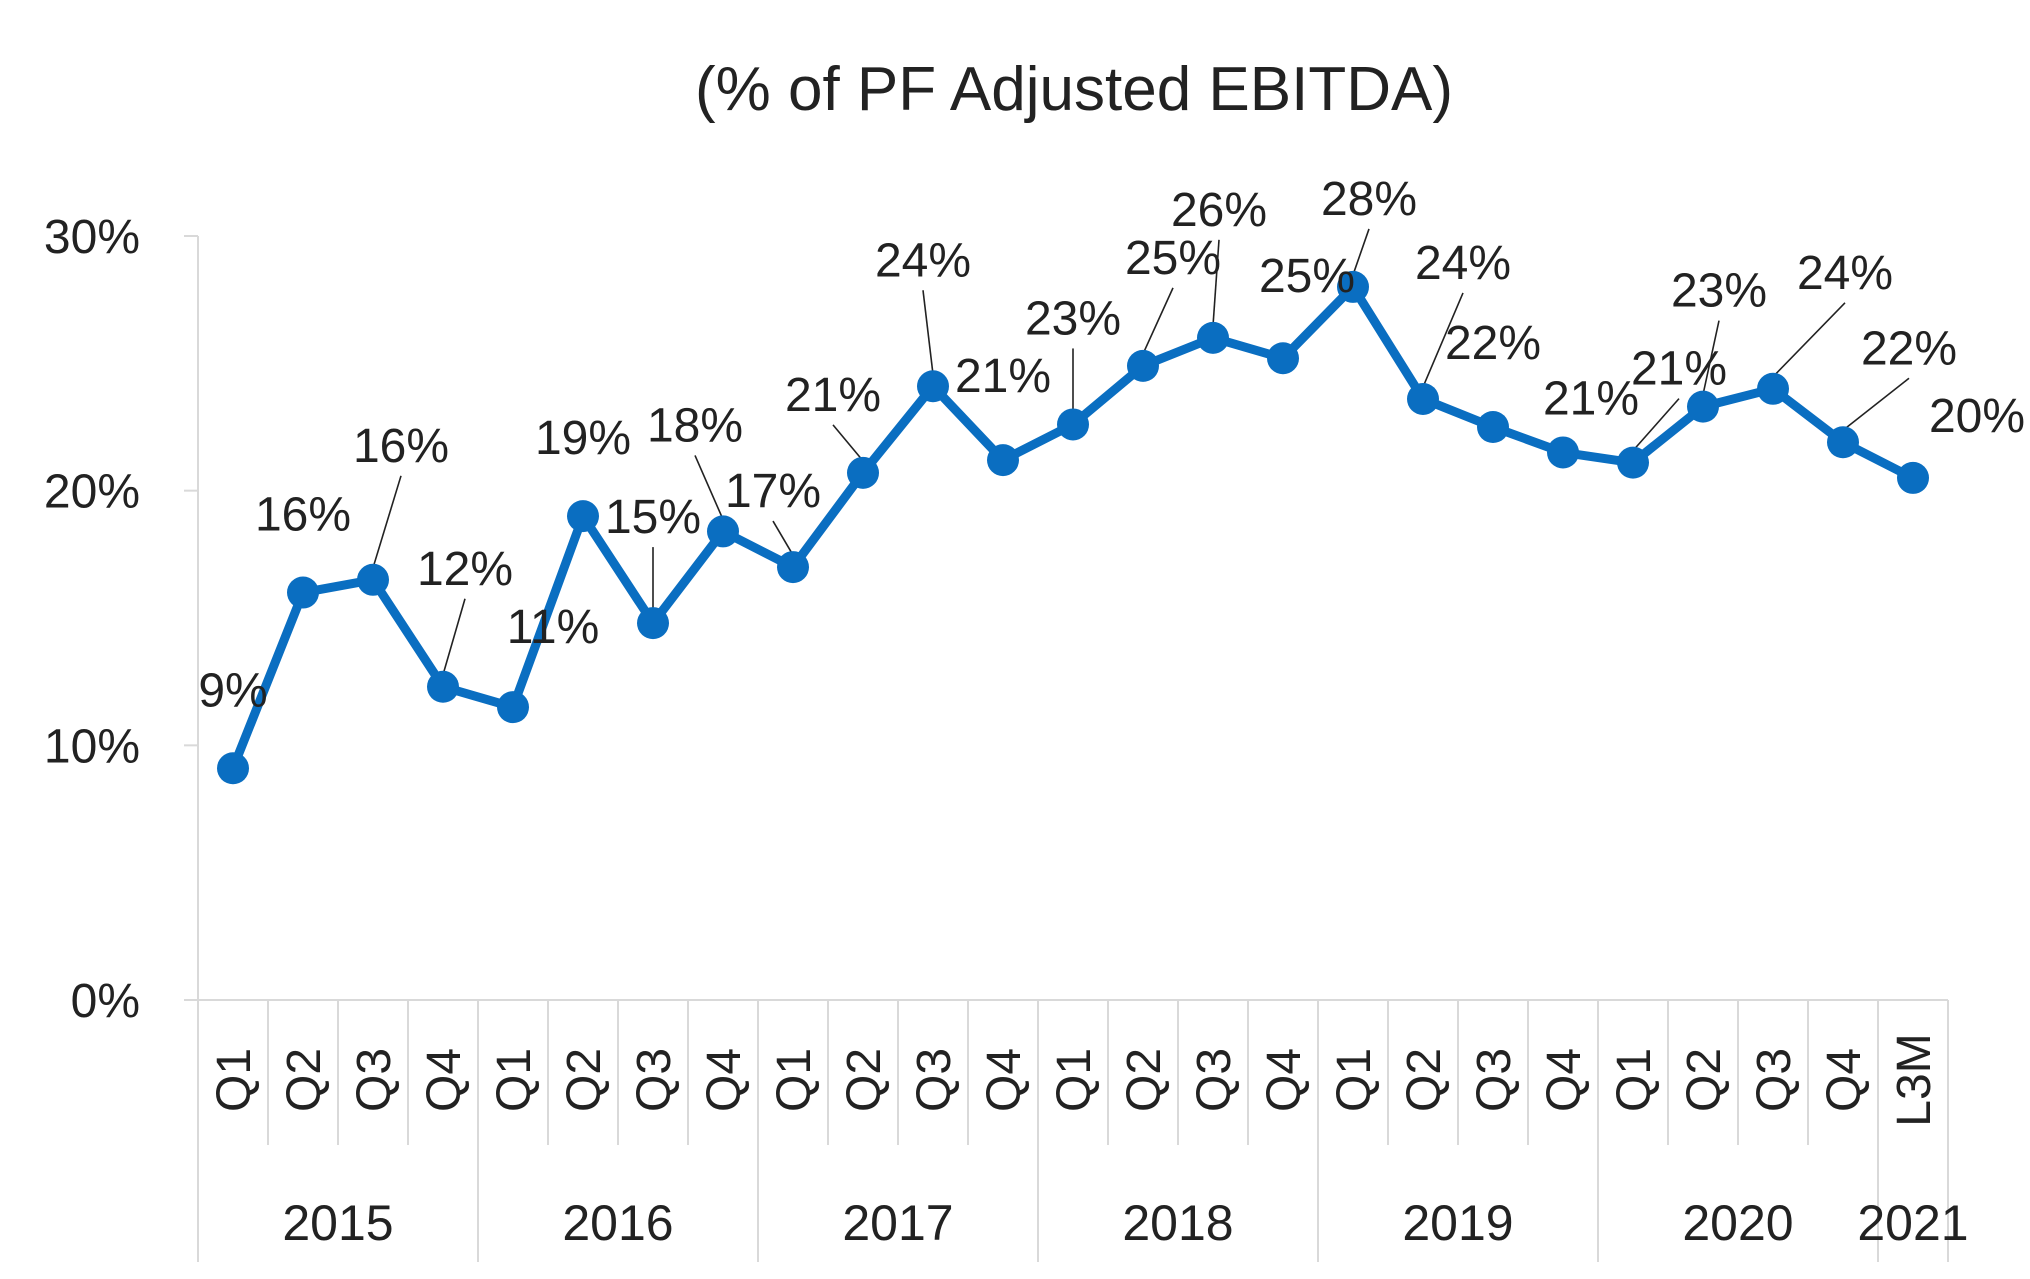 This screenshot has width=2030, height=1279. I want to click on year-label: 2017, so click(897, 1223).